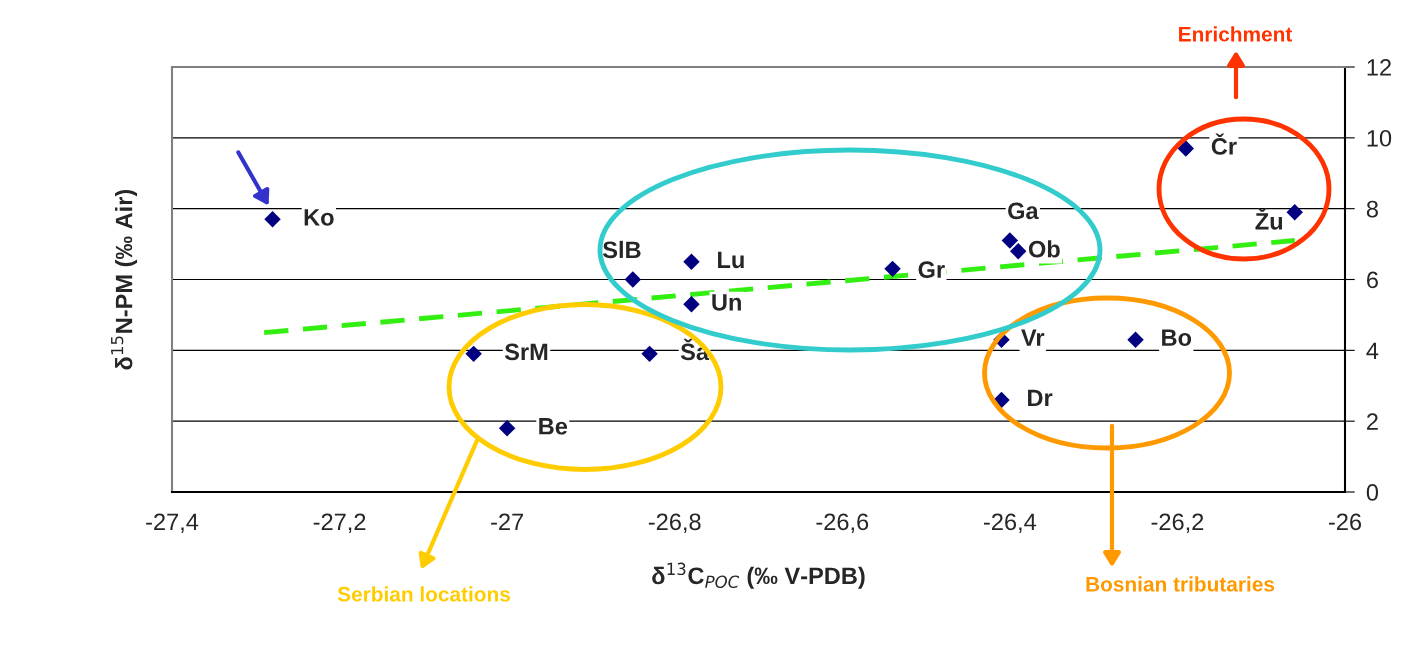 The width and height of the screenshot is (1423, 660). I want to click on y-tick-label: 4, so click(1372, 350).